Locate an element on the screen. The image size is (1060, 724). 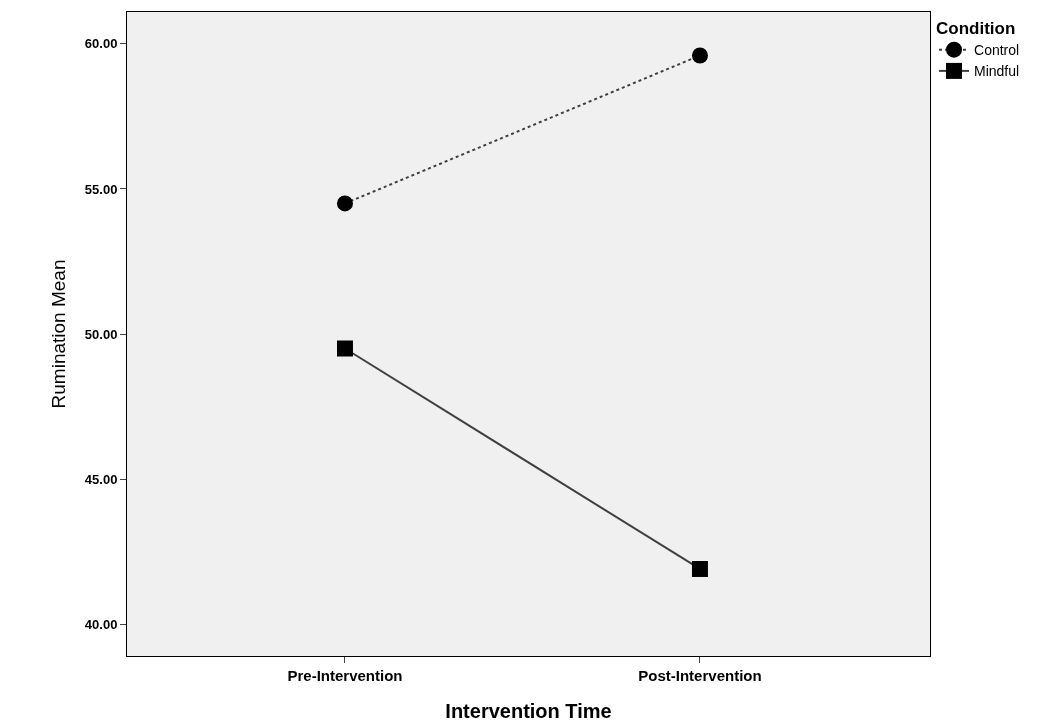
y-tick-label: 55.00 is located at coordinates (101, 189).